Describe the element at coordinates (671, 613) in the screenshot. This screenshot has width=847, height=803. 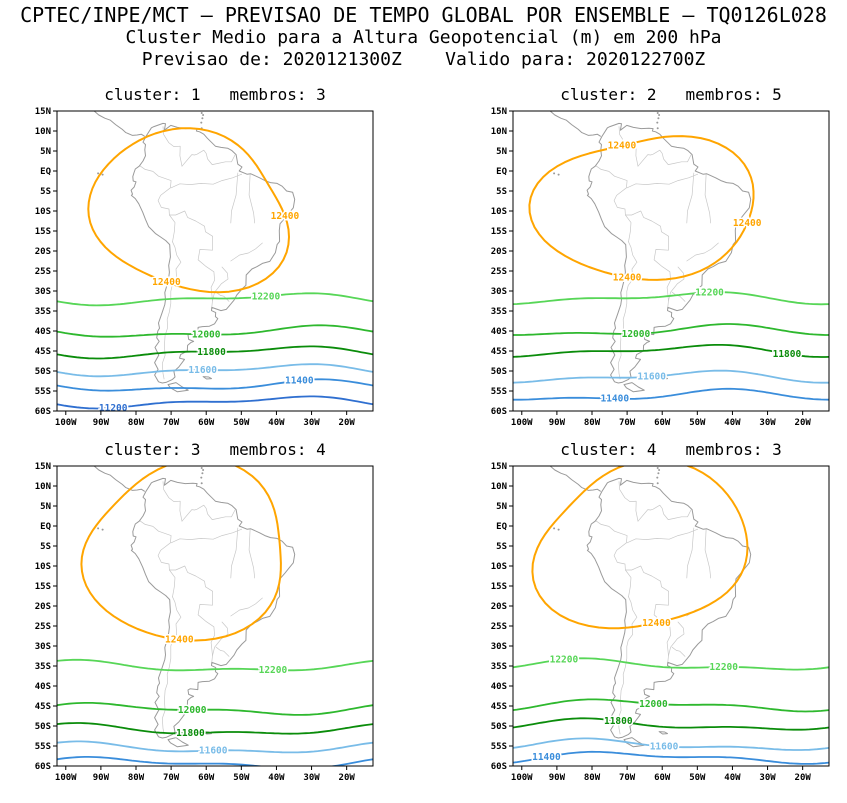
I see `contour-layer: 12200 12200 12000 11800 11600 11400 12400 12400` at that location.